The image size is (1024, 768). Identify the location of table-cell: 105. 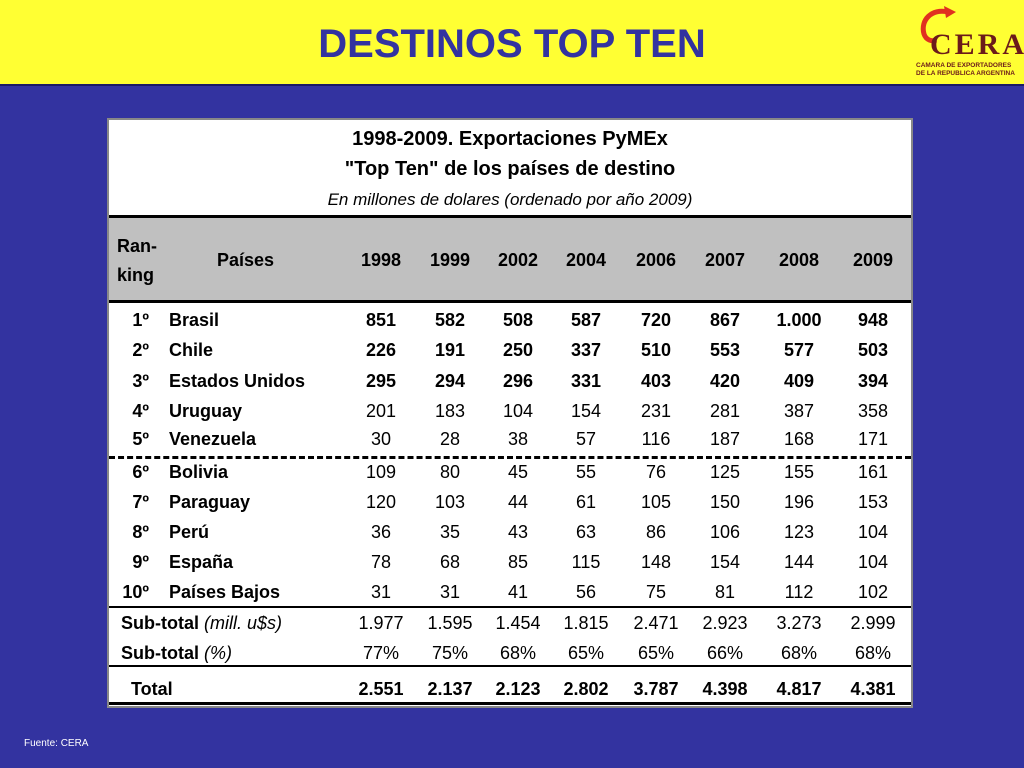
(656, 502).